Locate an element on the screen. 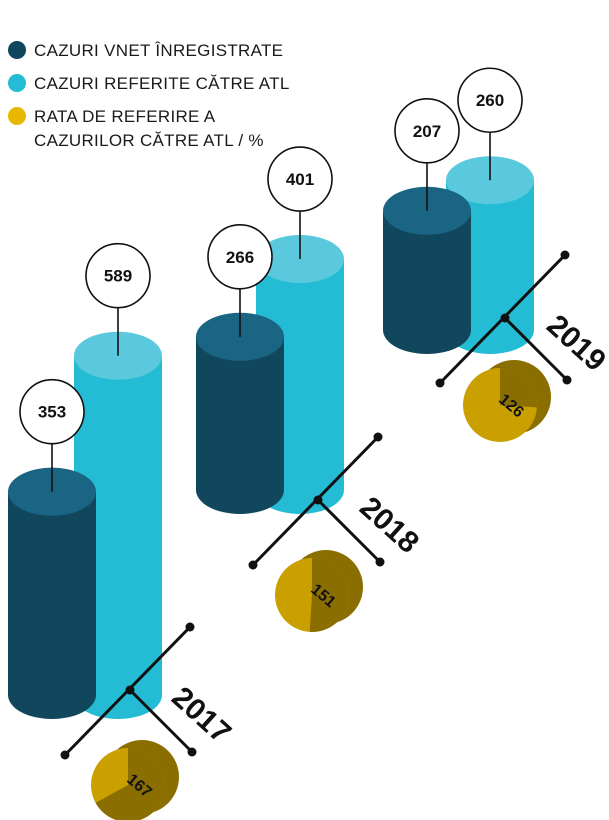  year-label-2017: 2017 is located at coordinates (201, 715).